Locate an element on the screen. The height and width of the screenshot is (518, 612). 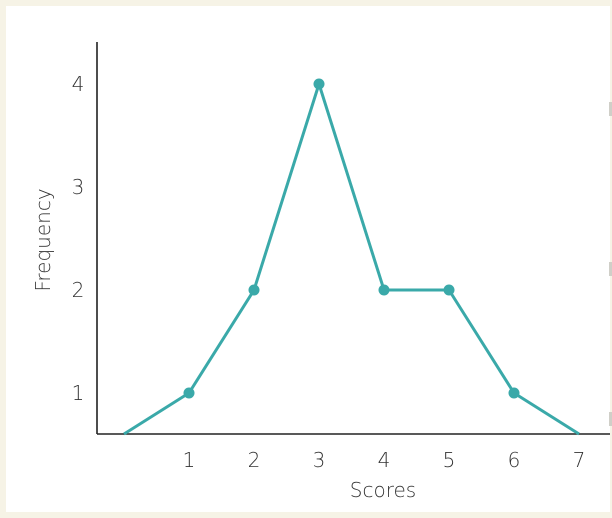
x-tick-label: 3 is located at coordinates (319, 460).